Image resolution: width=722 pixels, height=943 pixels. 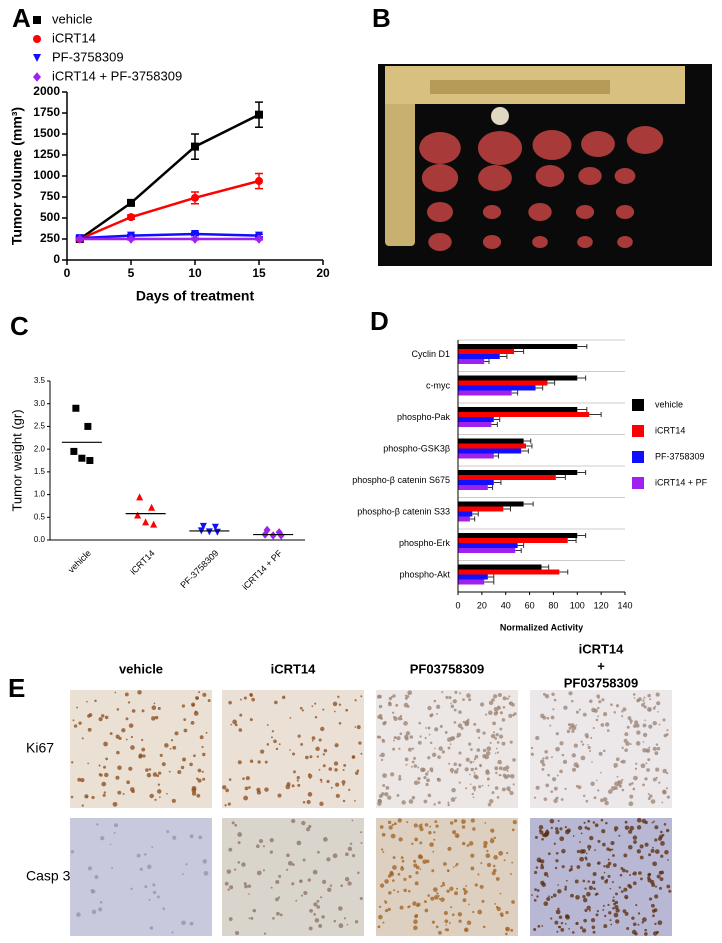 What do you see at coordinates (403, 512) in the screenshot?
I see `category-label: phospho-β catenin S33` at bounding box center [403, 512].